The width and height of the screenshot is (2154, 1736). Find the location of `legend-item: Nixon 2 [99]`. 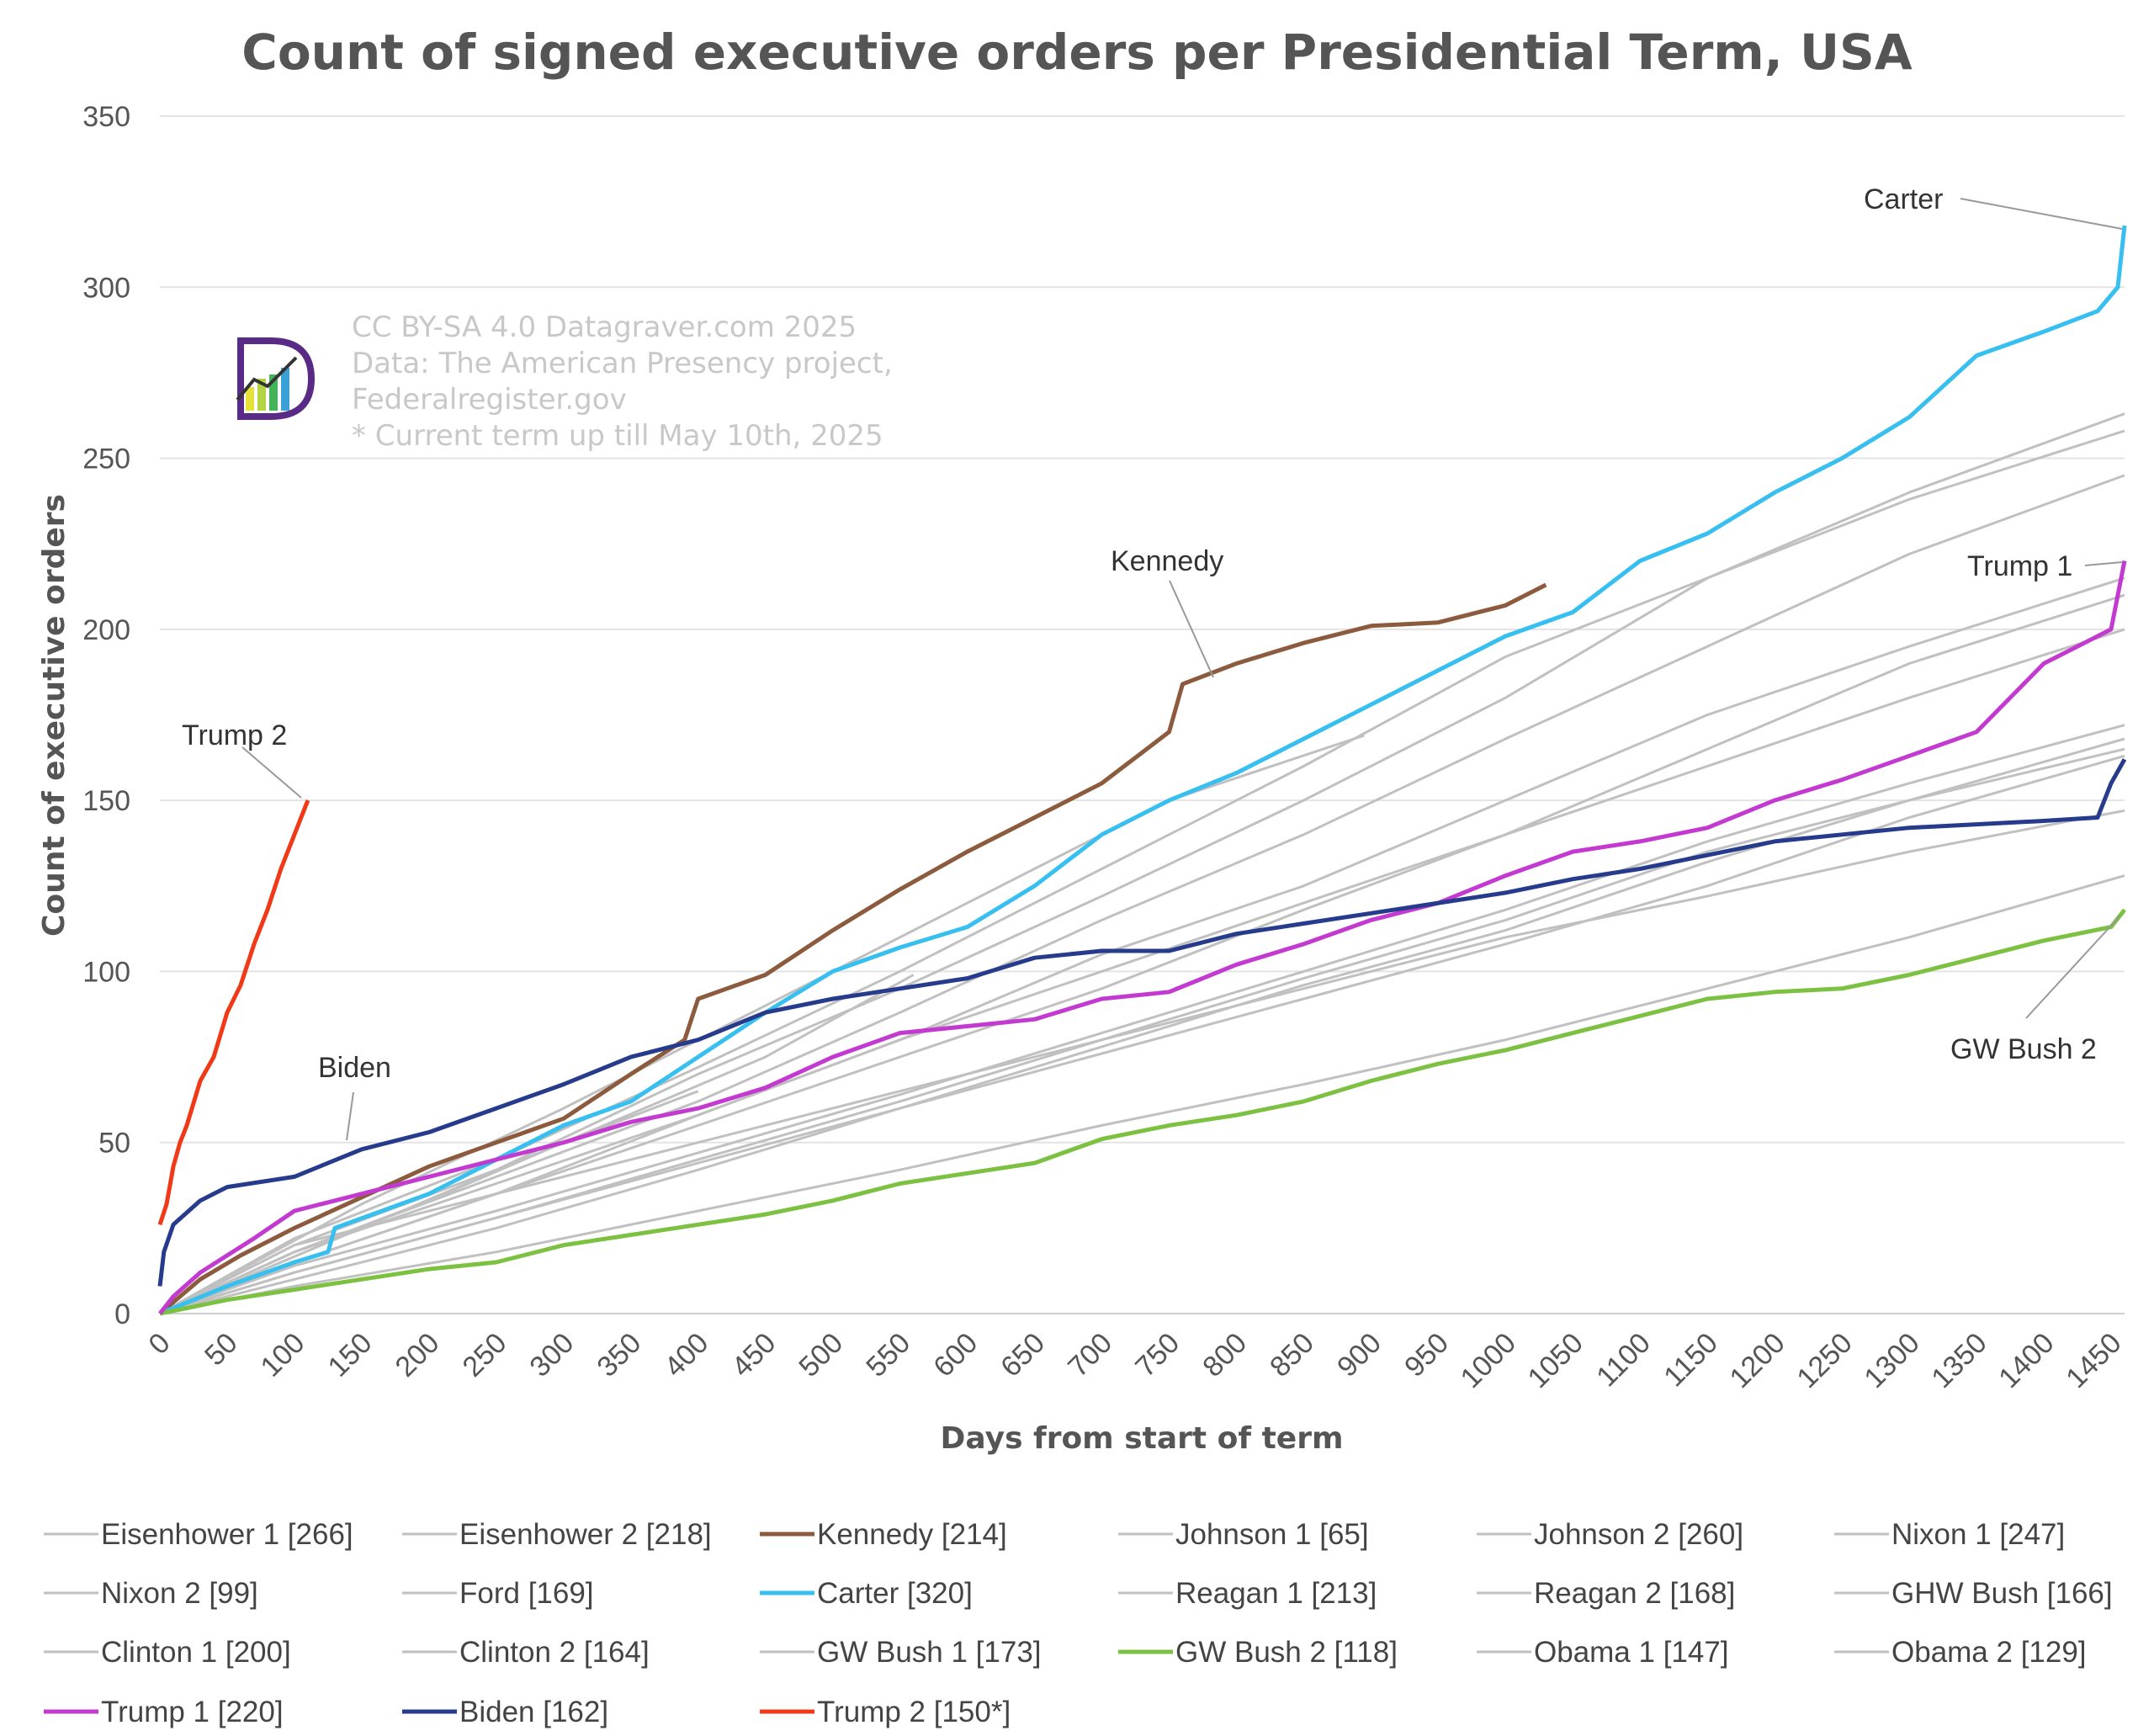

legend-item: Nixon 2 [99] is located at coordinates (151, 1593).